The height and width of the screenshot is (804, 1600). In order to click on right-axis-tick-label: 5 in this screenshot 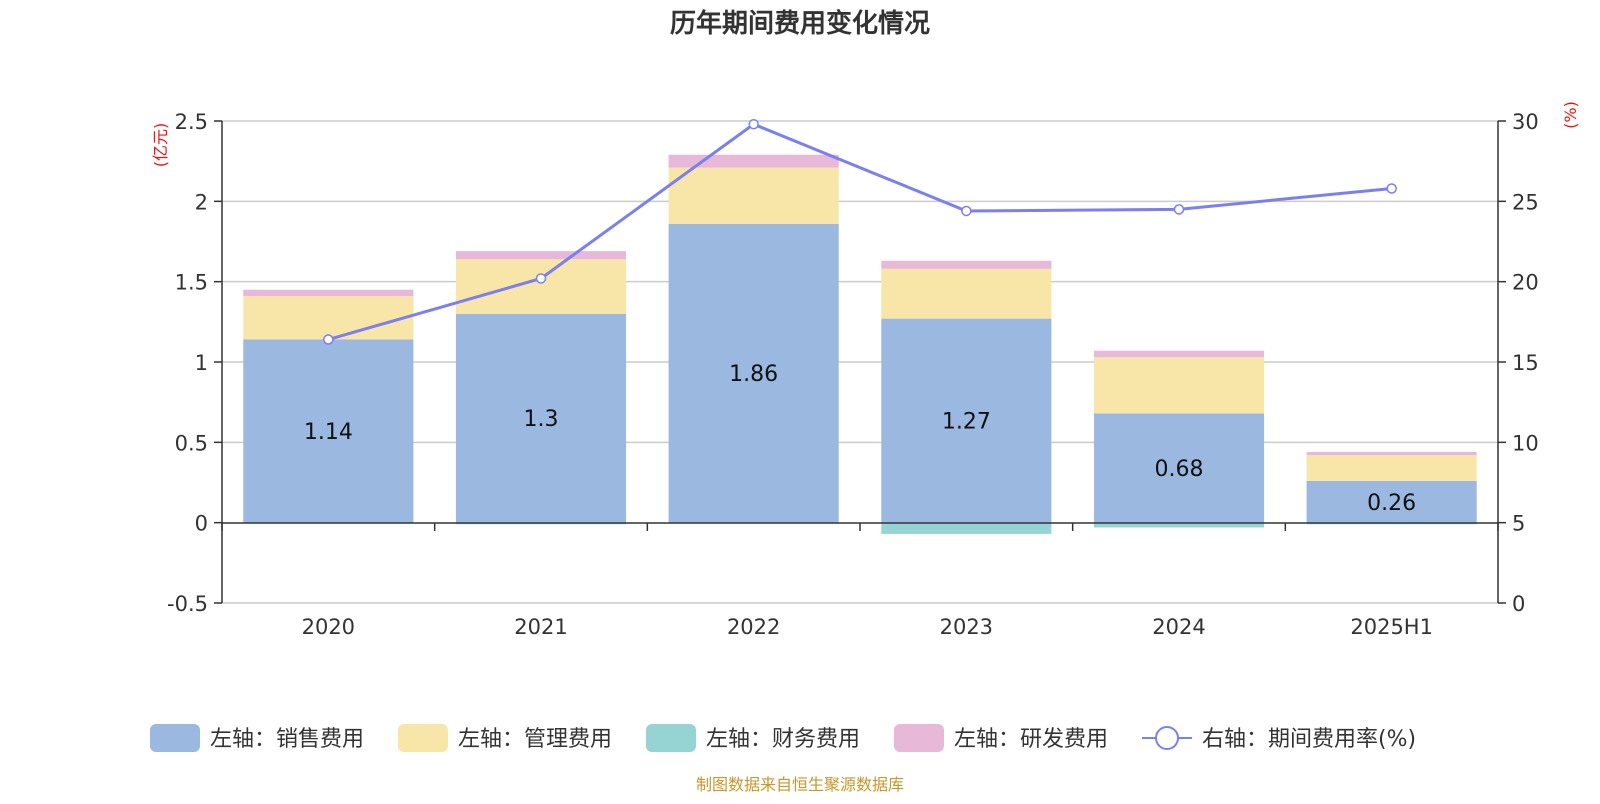, I will do `click(1518, 524)`.